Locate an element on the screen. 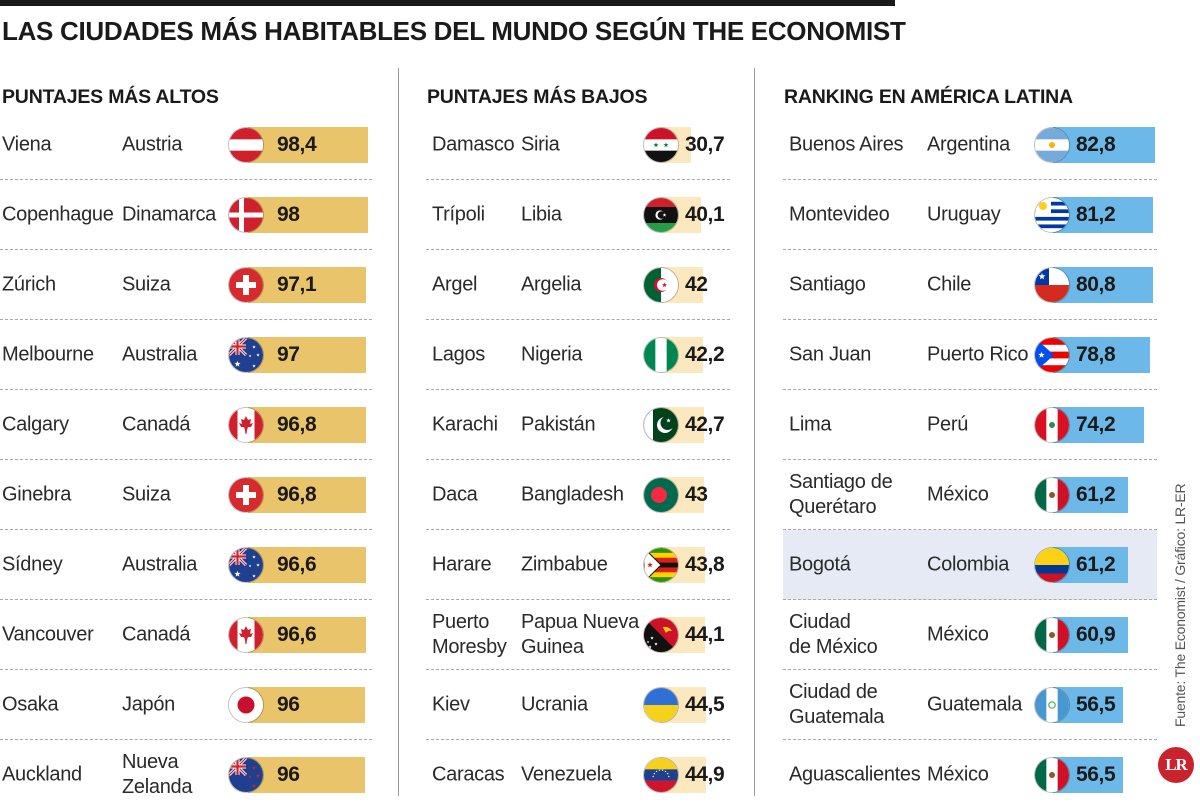  score-value: 96 is located at coordinates (288, 704).